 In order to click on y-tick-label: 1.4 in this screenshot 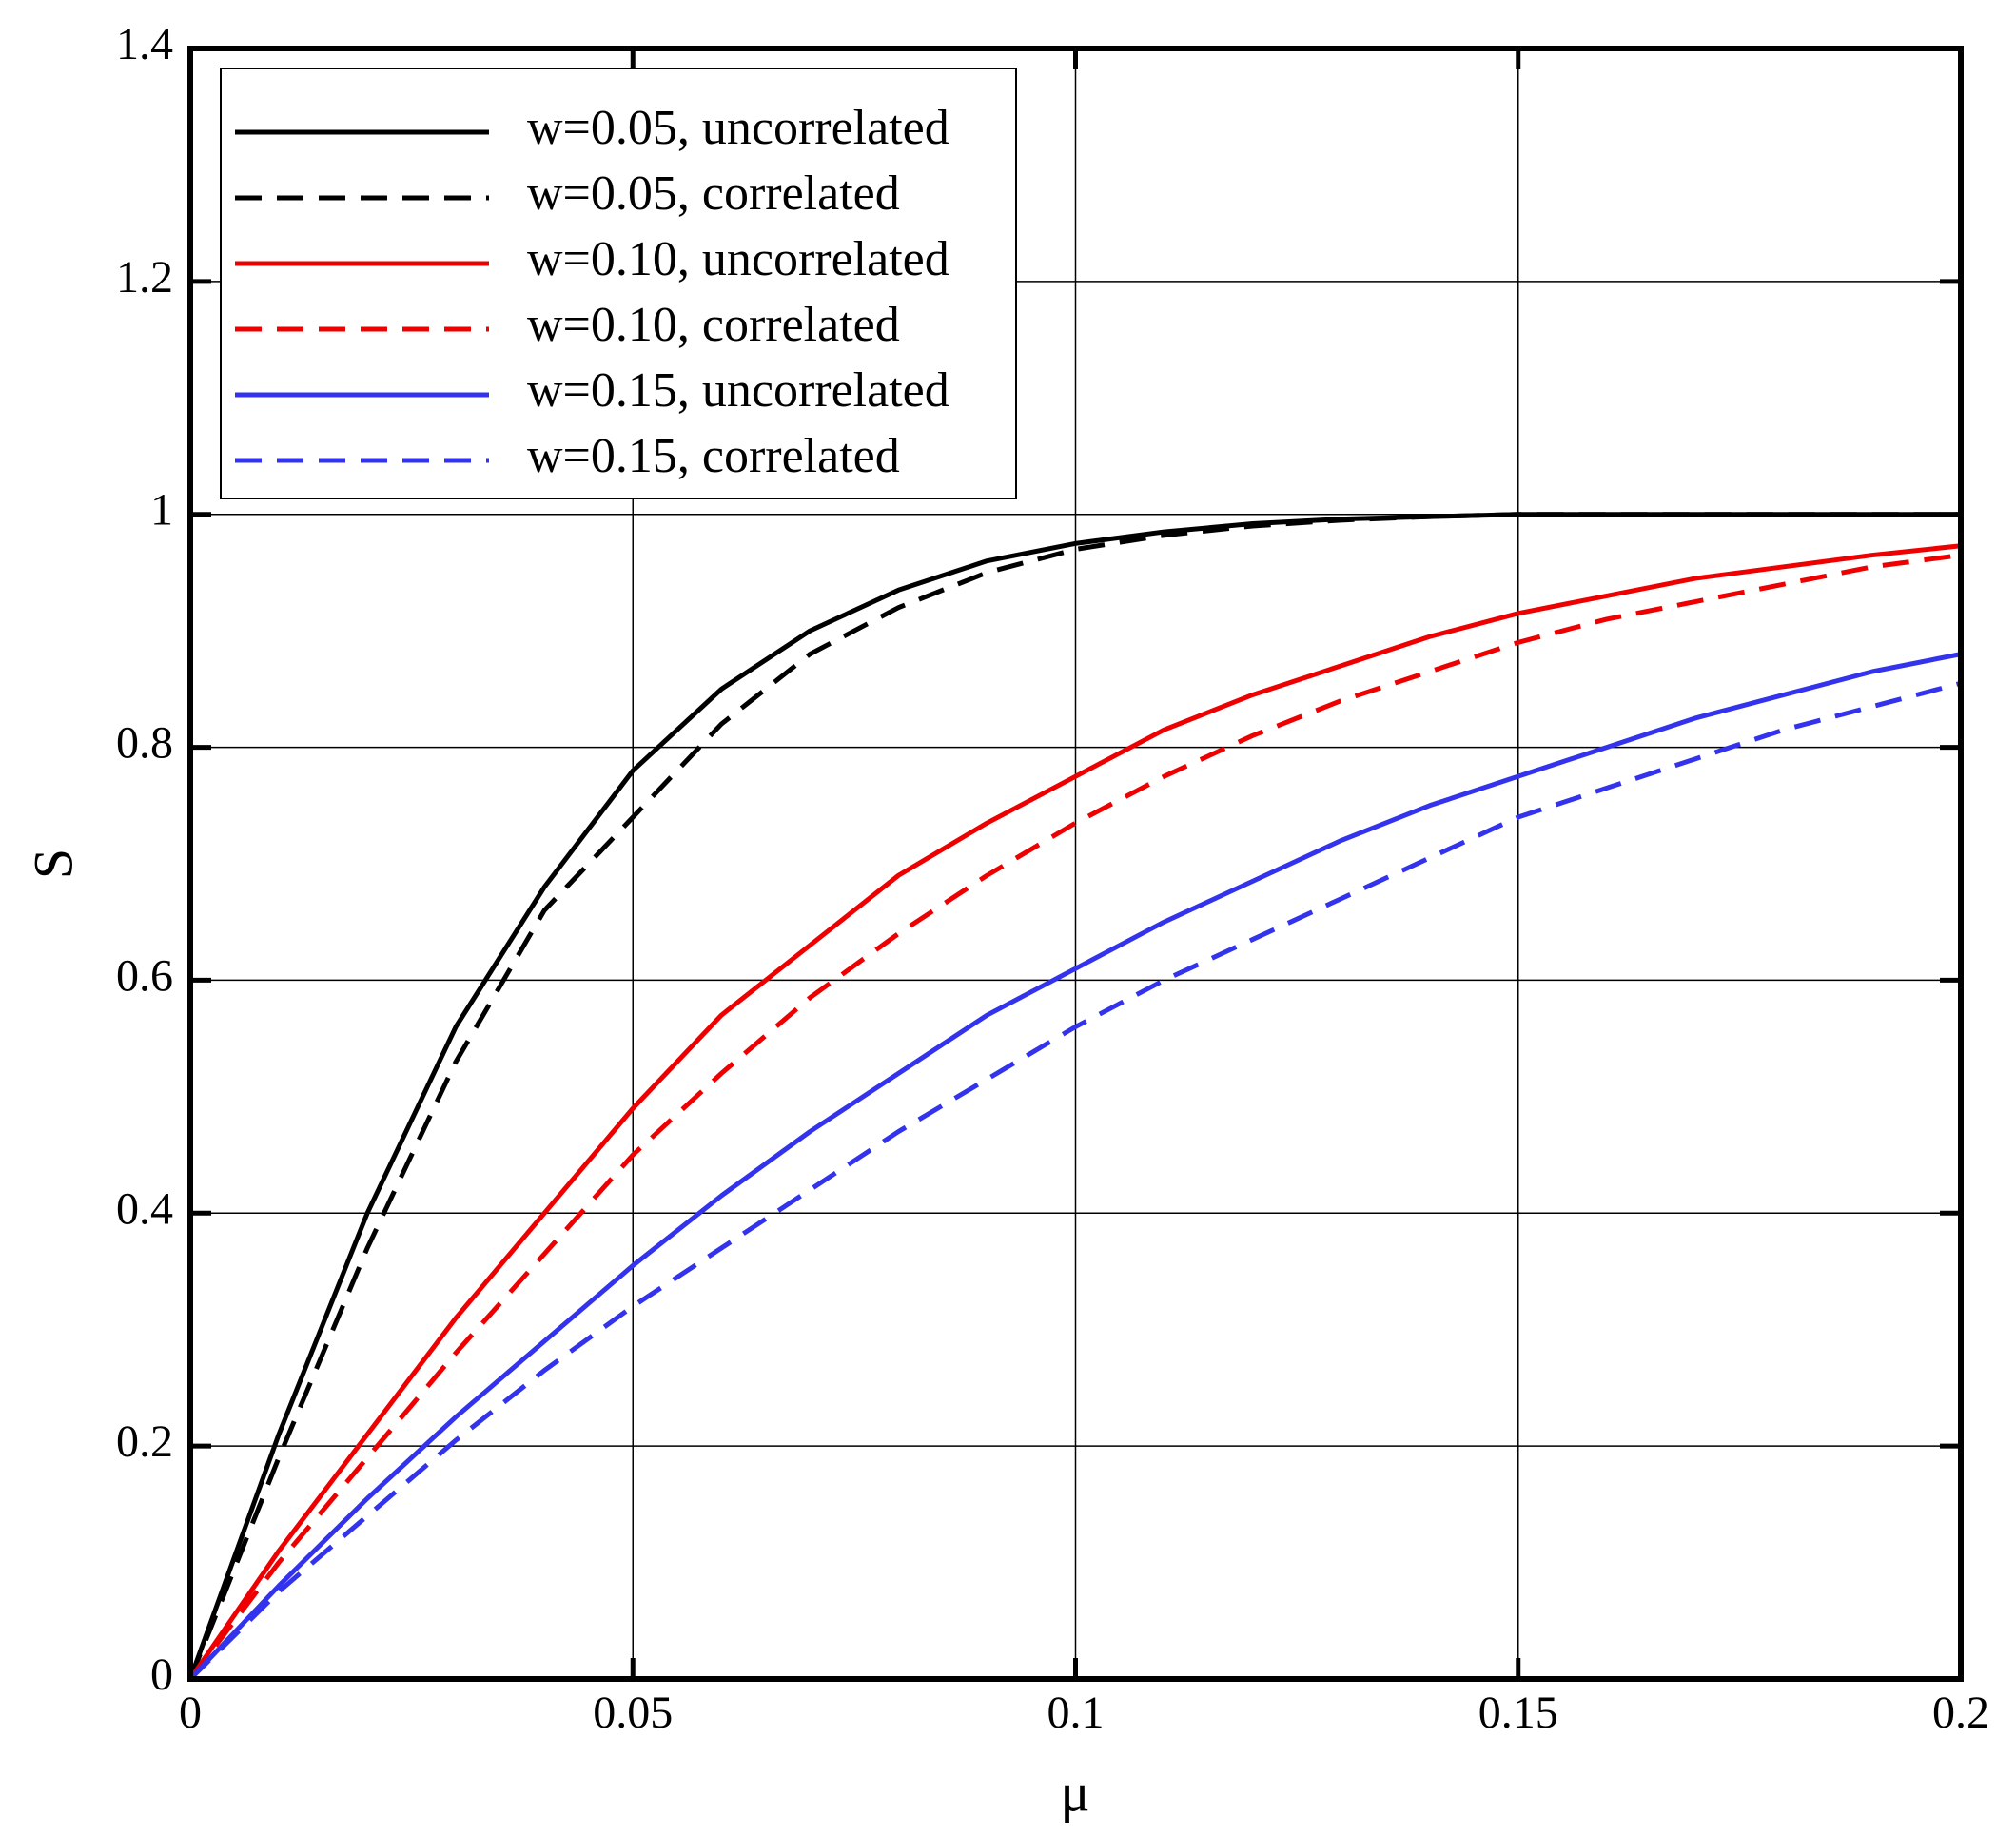, I will do `click(144, 44)`.